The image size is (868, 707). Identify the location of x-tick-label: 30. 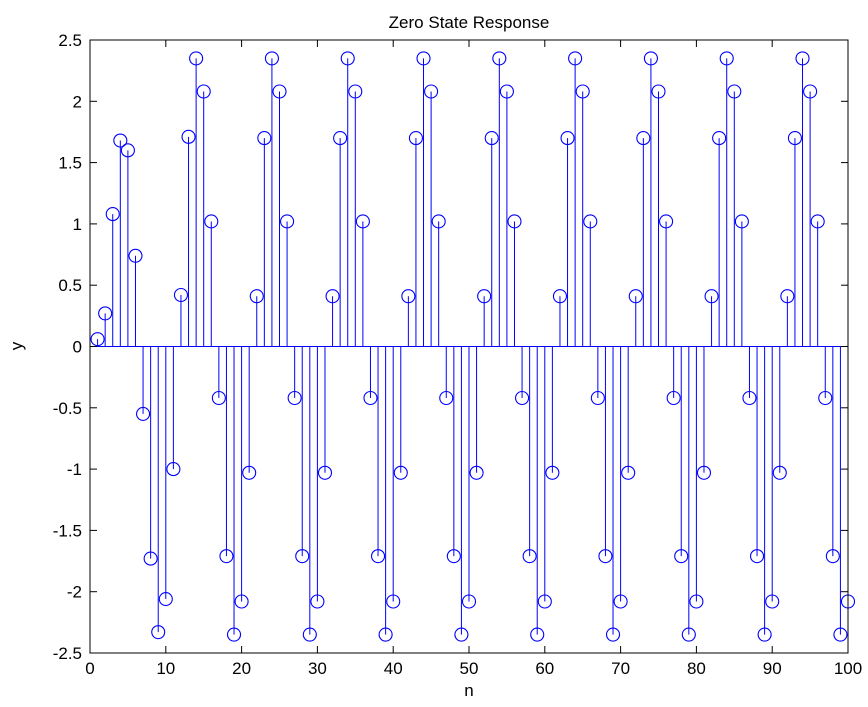
(317, 668).